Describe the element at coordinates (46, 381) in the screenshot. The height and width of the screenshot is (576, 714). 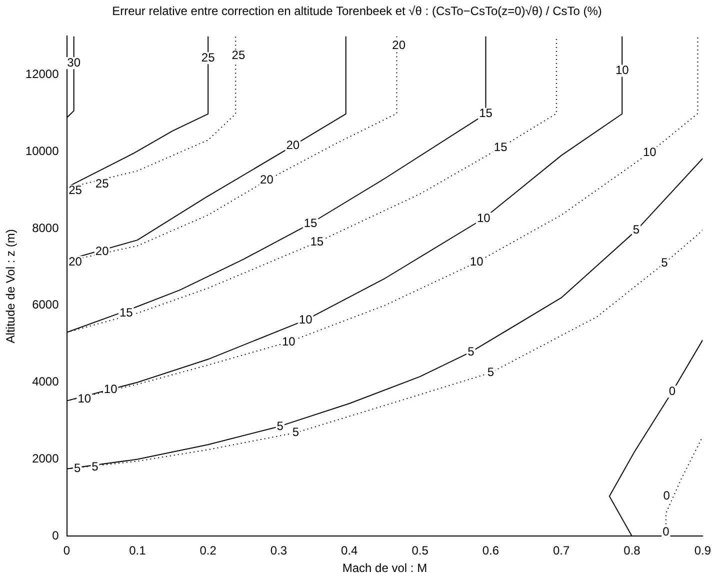
I see `y-tick-label: 4000` at that location.